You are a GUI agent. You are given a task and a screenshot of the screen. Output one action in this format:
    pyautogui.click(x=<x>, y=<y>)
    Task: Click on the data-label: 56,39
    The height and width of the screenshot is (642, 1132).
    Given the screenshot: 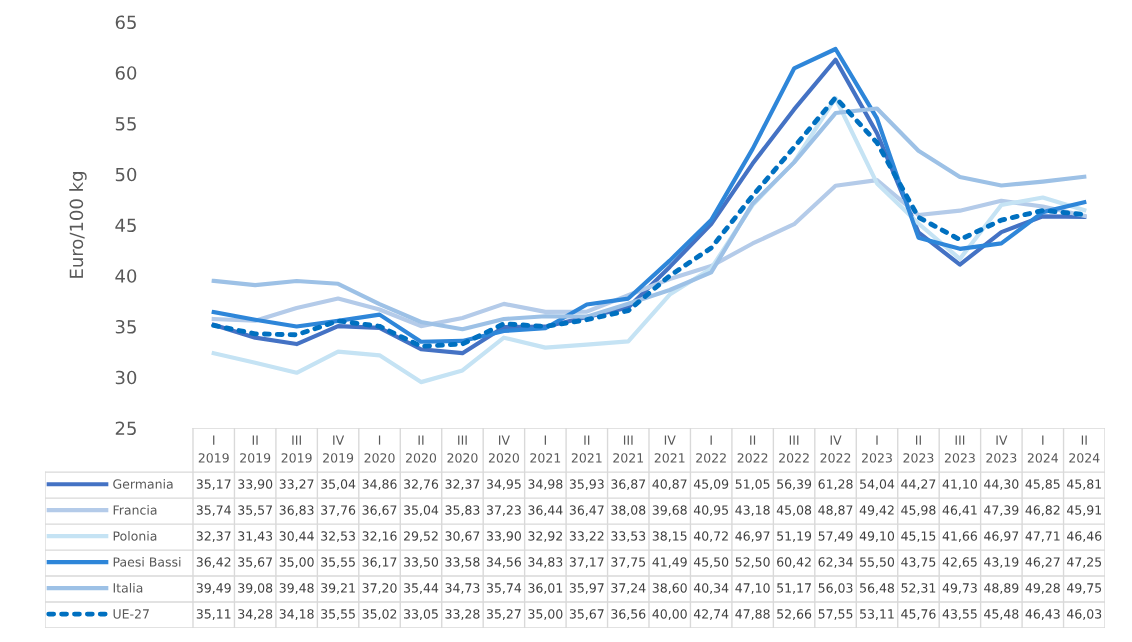 What is the action you would take?
    pyautogui.click(x=794, y=485)
    